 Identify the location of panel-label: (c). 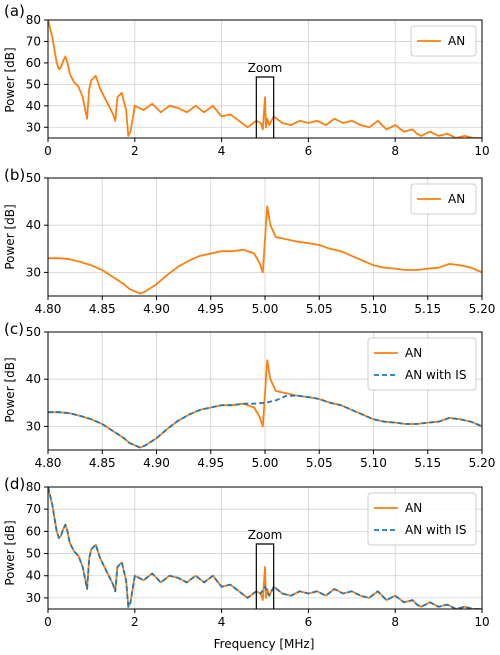
(14, 329).